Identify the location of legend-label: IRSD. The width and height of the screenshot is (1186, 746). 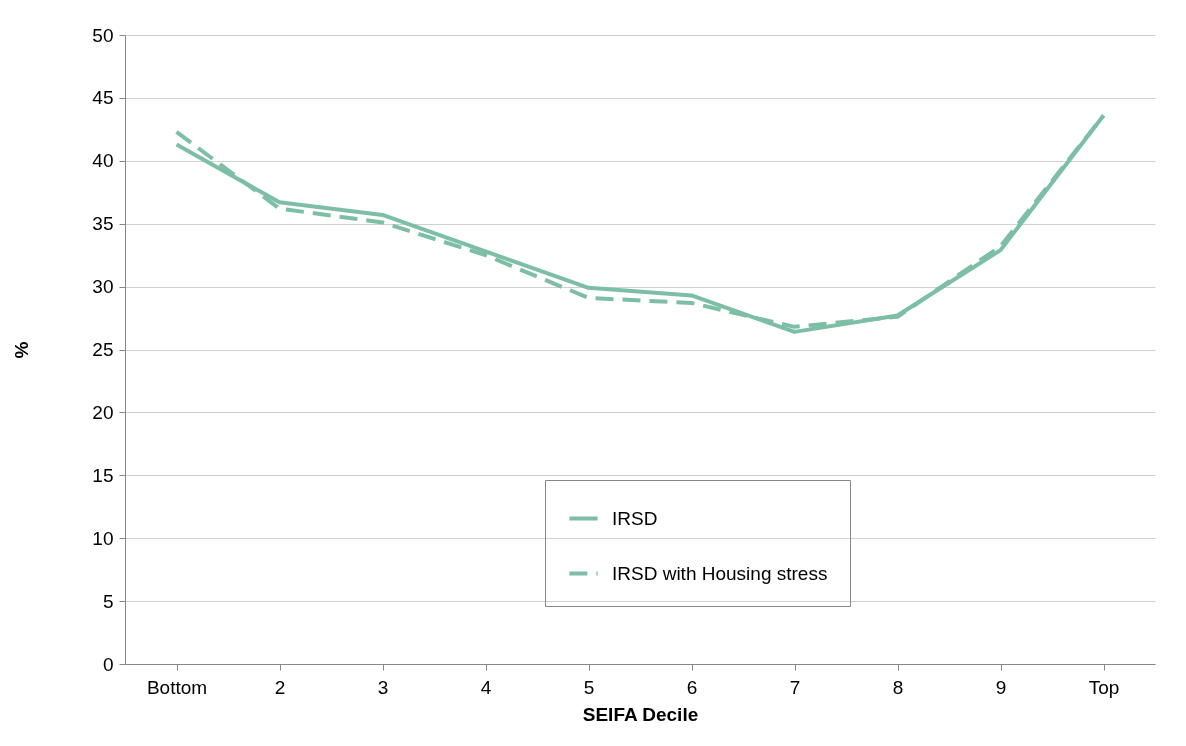
(635, 518).